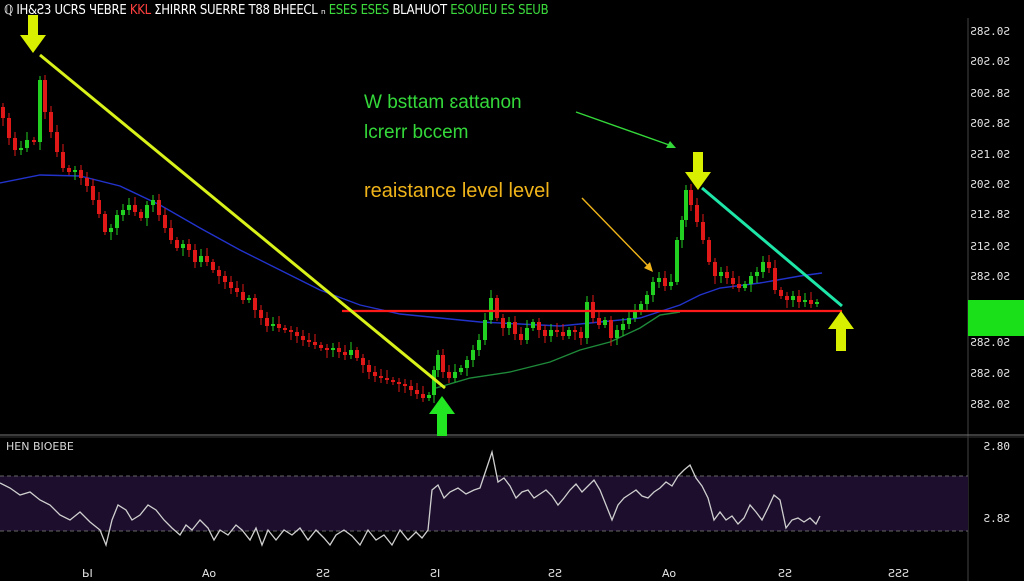 This screenshot has height=581, width=1024. Describe the element at coordinates (533, 10) in the screenshot. I see `header-segment: SEUB` at that location.